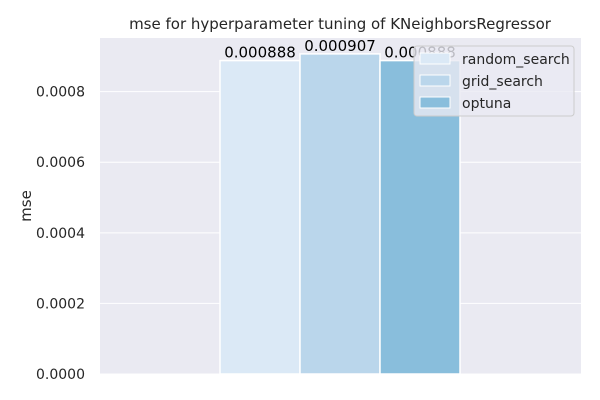 Image resolution: width=600 pixels, height=400 pixels. What do you see at coordinates (502, 82) in the screenshot?
I see `legend-label-grid-search: grid_search` at bounding box center [502, 82].